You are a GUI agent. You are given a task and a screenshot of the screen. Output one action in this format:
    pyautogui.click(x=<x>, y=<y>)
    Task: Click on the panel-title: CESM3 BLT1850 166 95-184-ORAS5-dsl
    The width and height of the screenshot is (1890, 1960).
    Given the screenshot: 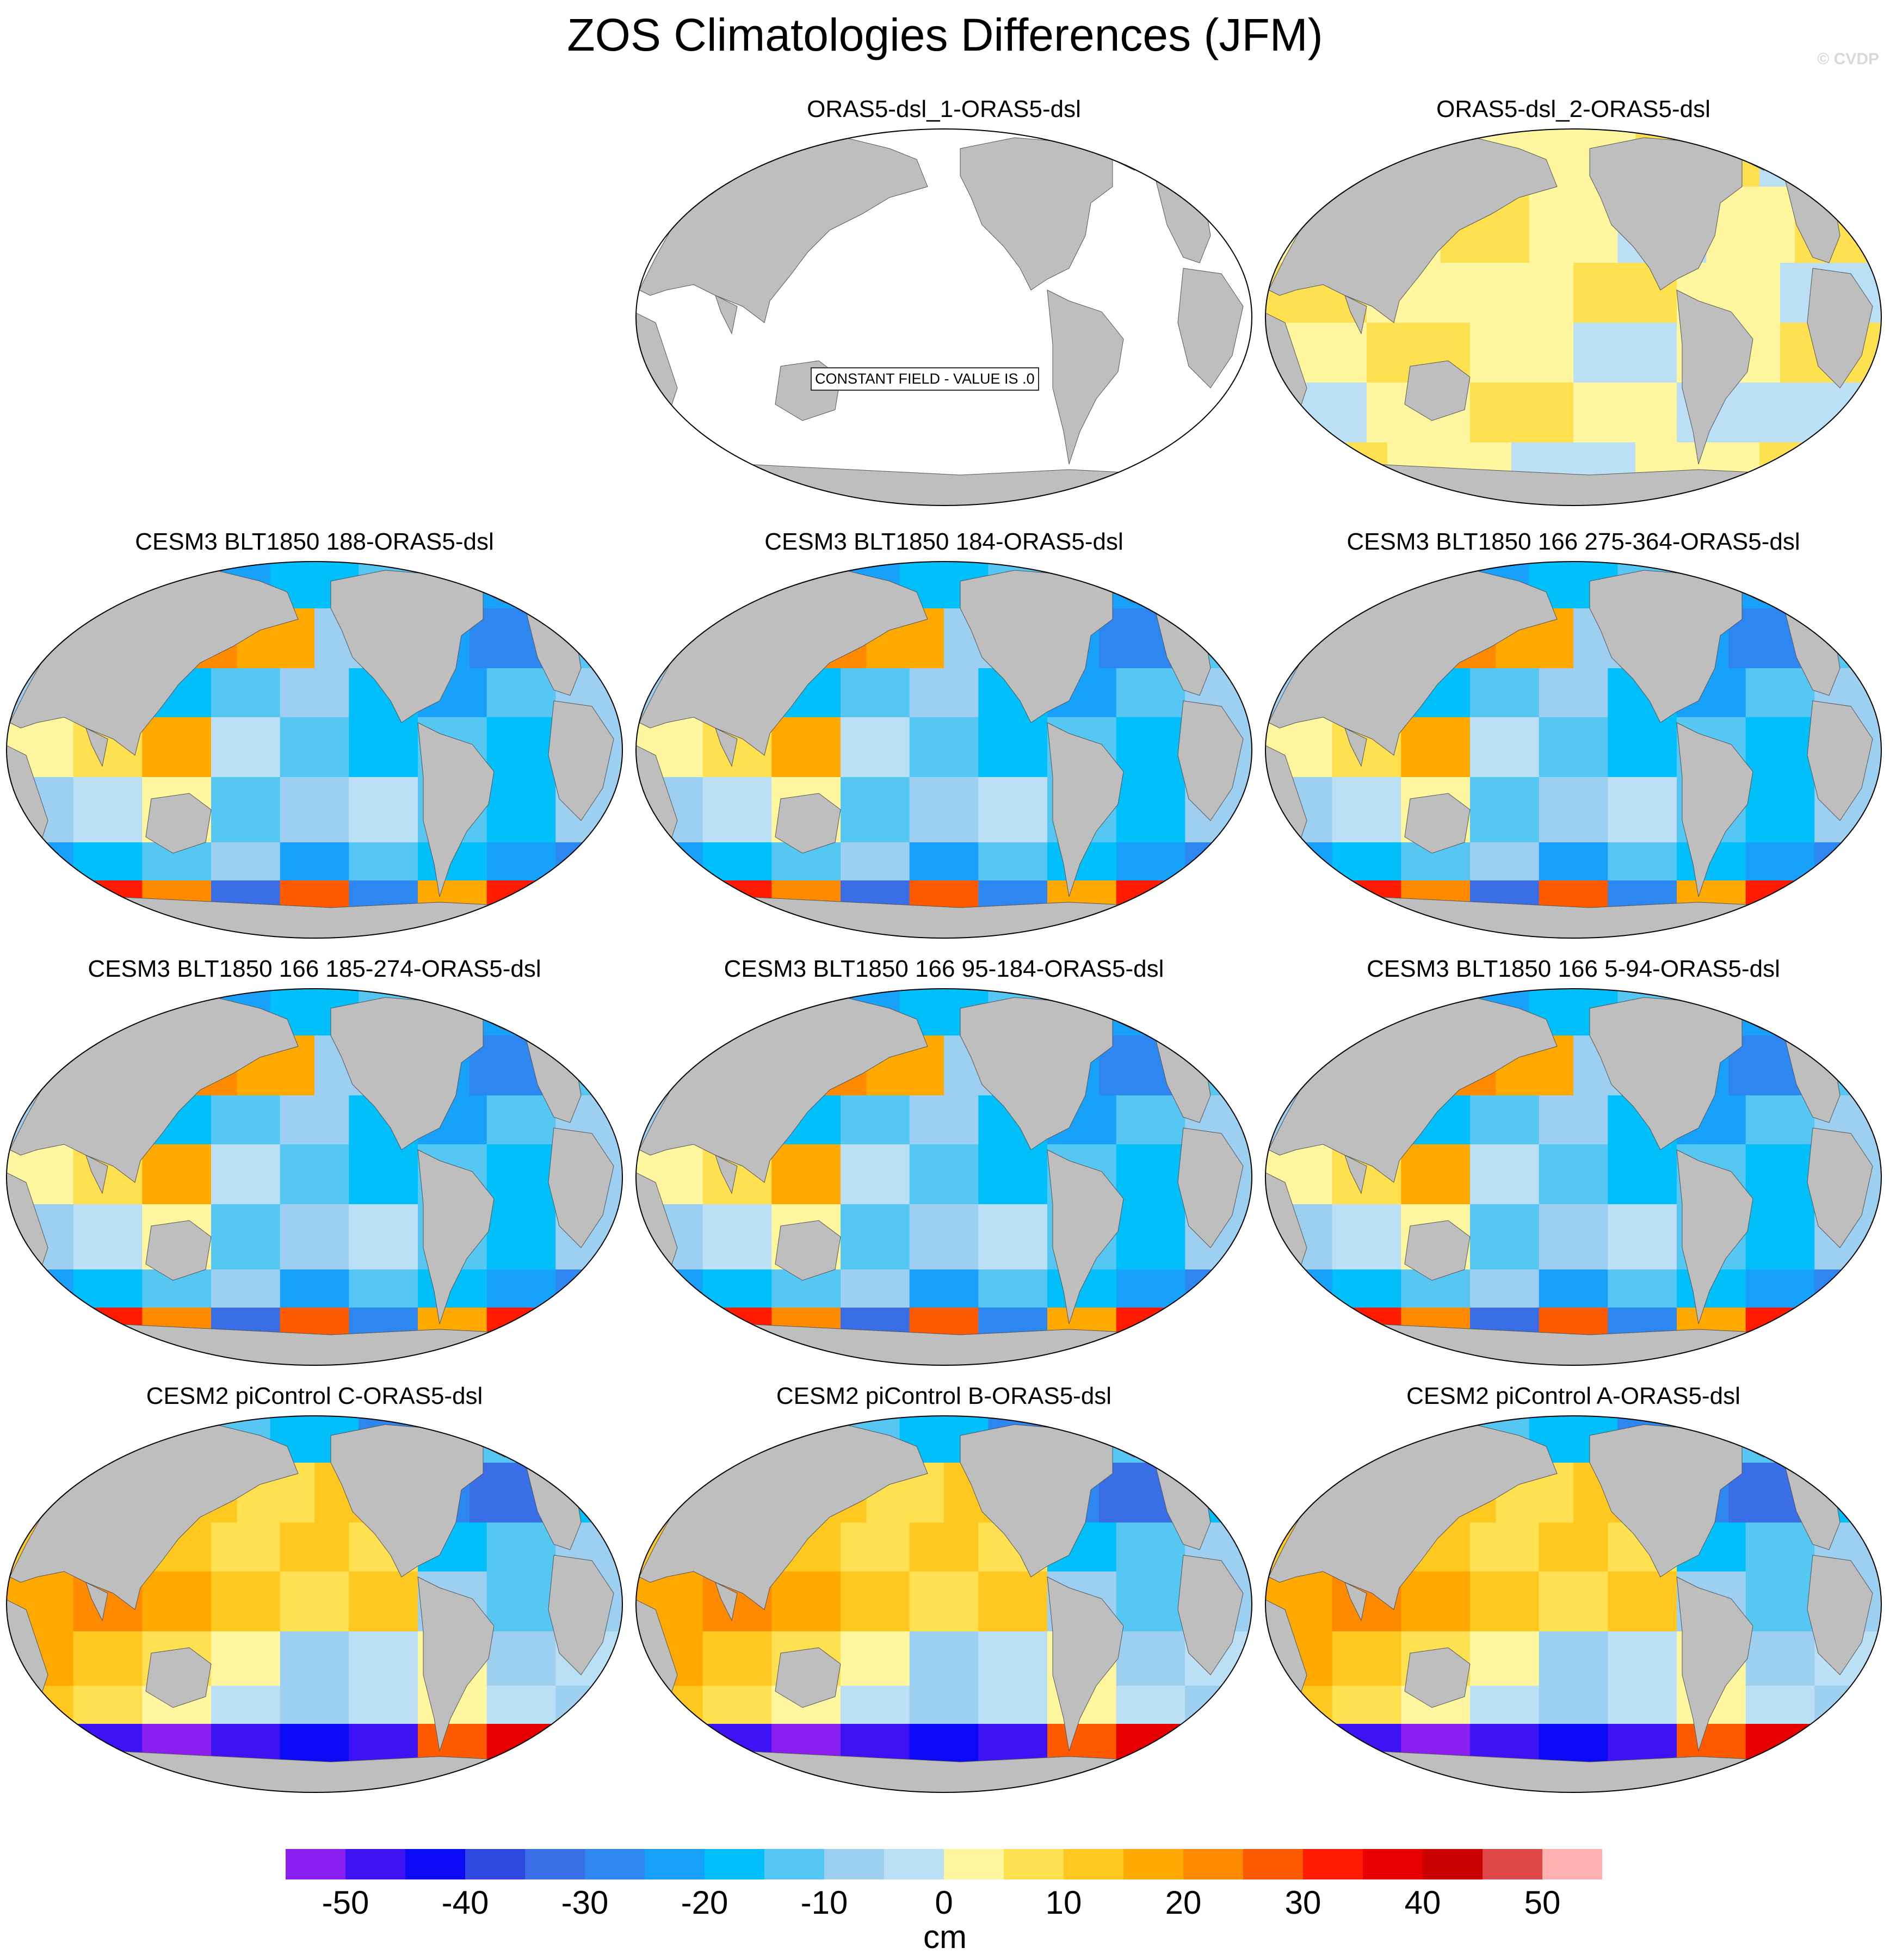 What is the action you would take?
    pyautogui.click(x=944, y=969)
    